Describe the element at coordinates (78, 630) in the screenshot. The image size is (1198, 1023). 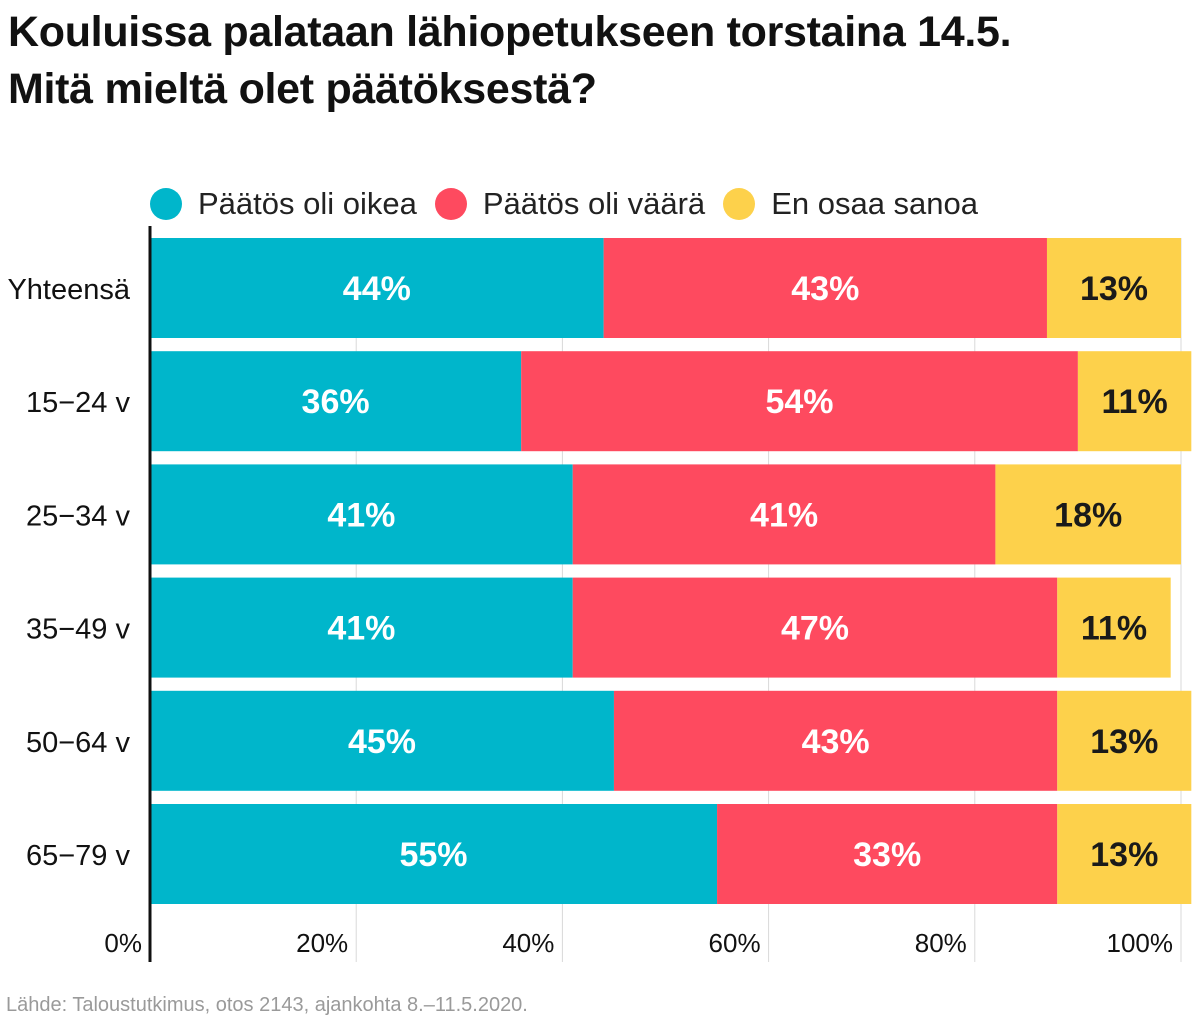
I see `category-label: 35−49 v` at that location.